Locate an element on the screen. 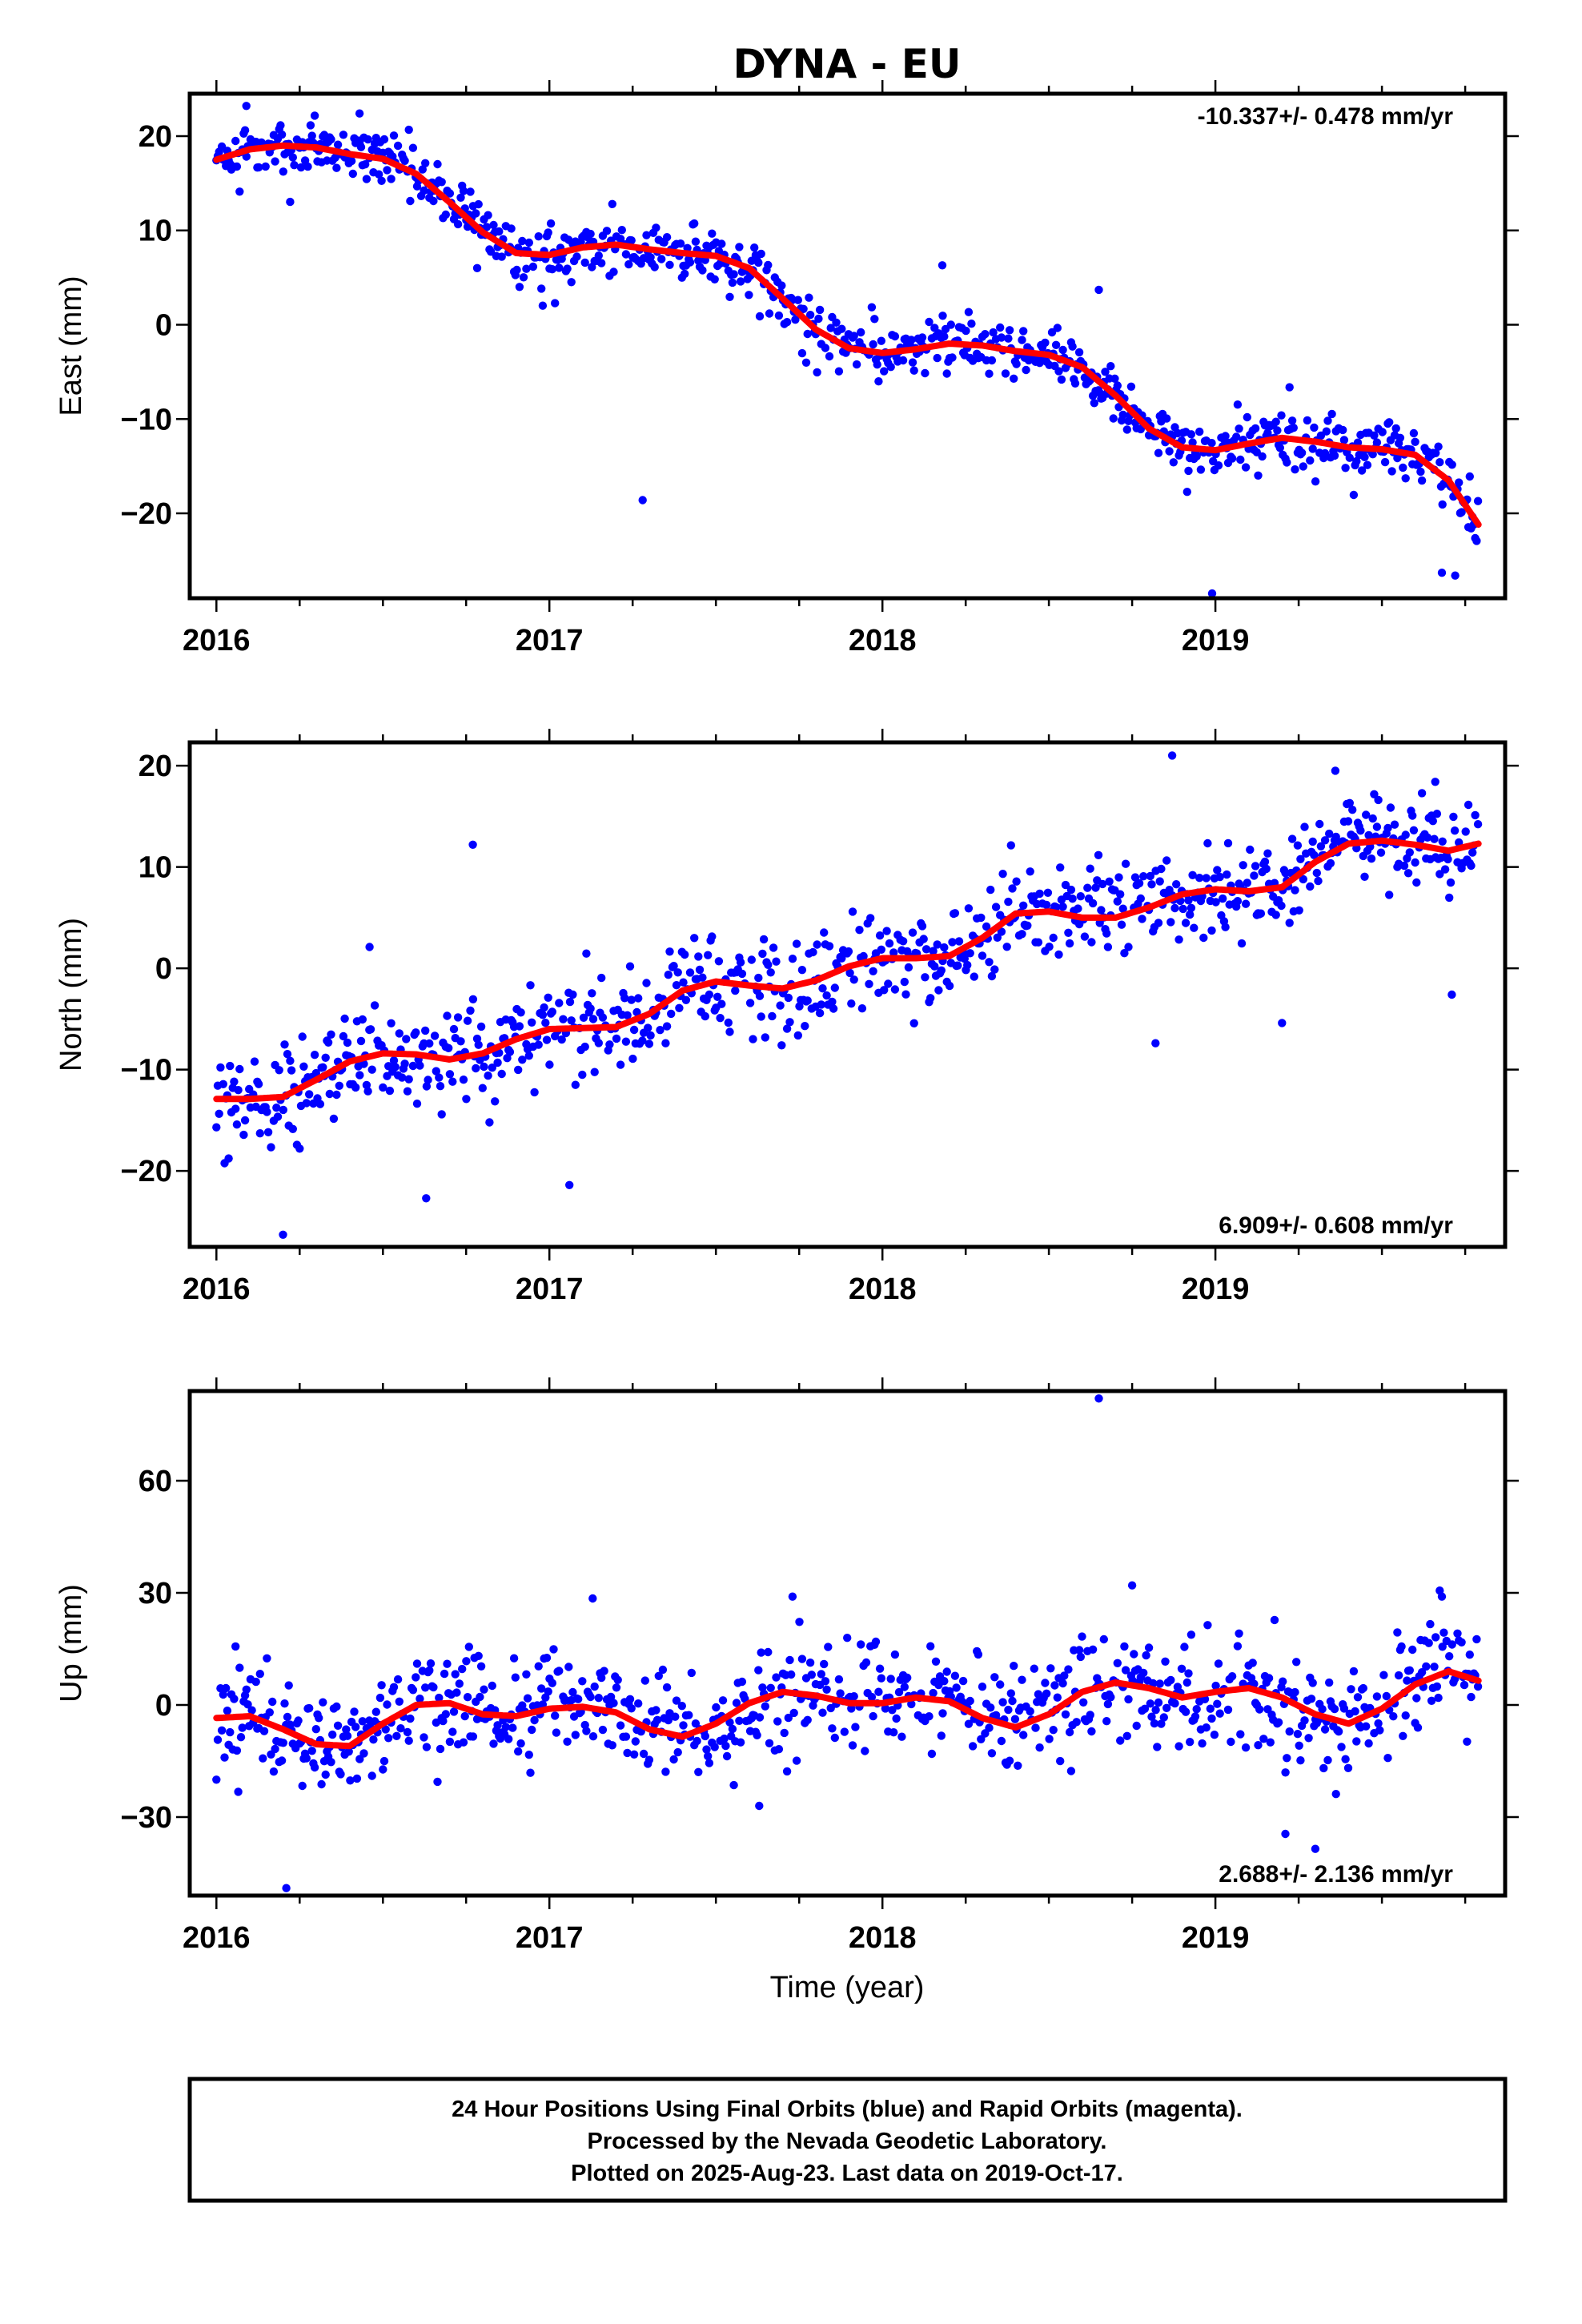 The width and height of the screenshot is (1582, 2324). east-y-tick-label: −20 is located at coordinates (146, 514).